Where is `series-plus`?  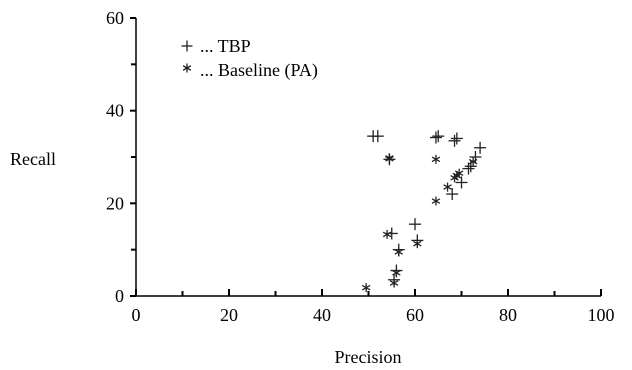 series-plus is located at coordinates (427, 208).